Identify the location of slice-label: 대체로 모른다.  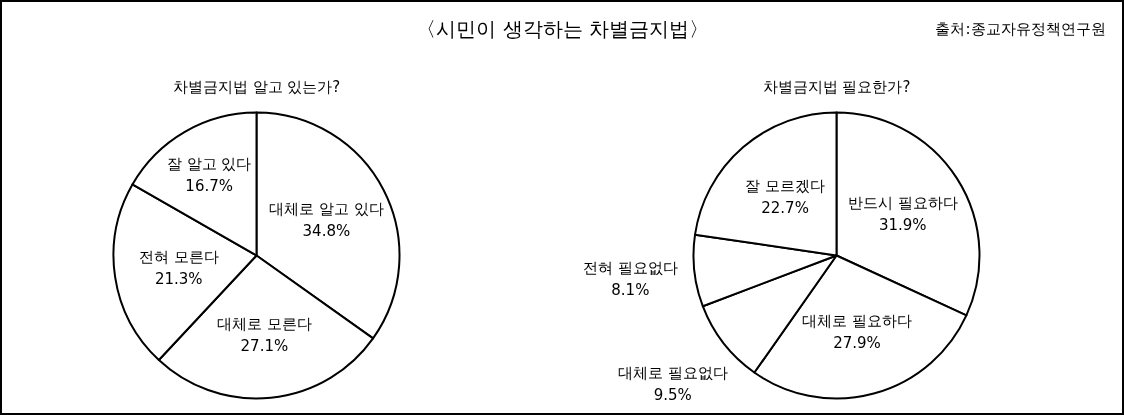
(264, 323).